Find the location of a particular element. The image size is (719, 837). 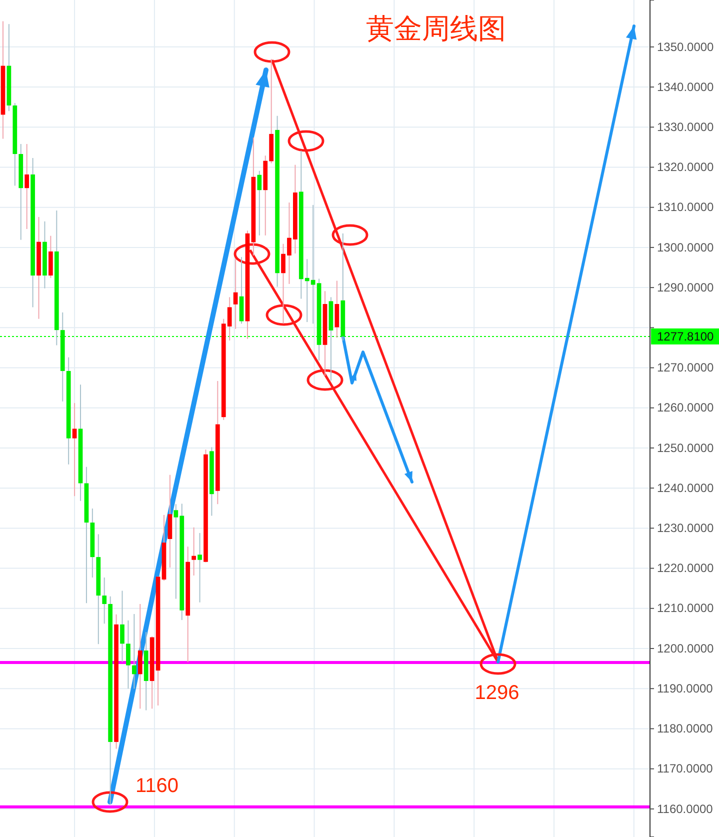

y-tick-label: 1170.0000 is located at coordinates (685, 769).